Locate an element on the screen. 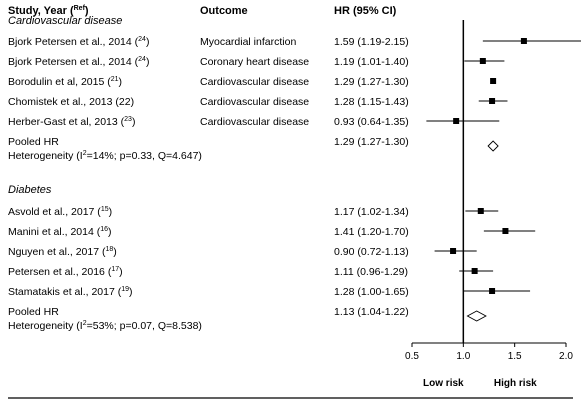 The width and height of the screenshot is (581, 404). study-hr: 1.28 (1.15-1.43) is located at coordinates (371, 102).